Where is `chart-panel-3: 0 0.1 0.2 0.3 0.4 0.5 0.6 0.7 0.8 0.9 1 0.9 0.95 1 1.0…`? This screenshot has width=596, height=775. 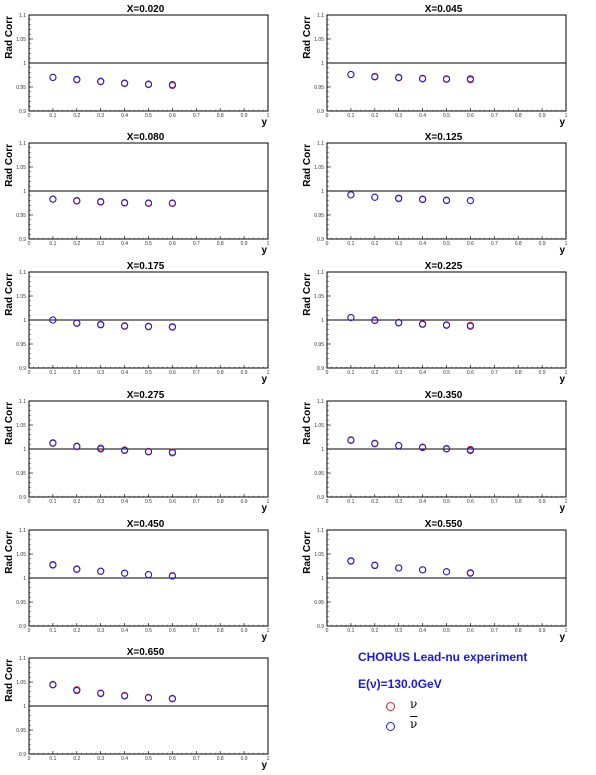
chart-panel-3: 0 0.1 0.2 0.3 0.4 0.5 0.6 0.7 0.8 0.9 1 0.9 0.95 1 1.0… is located at coordinates (447, 195).